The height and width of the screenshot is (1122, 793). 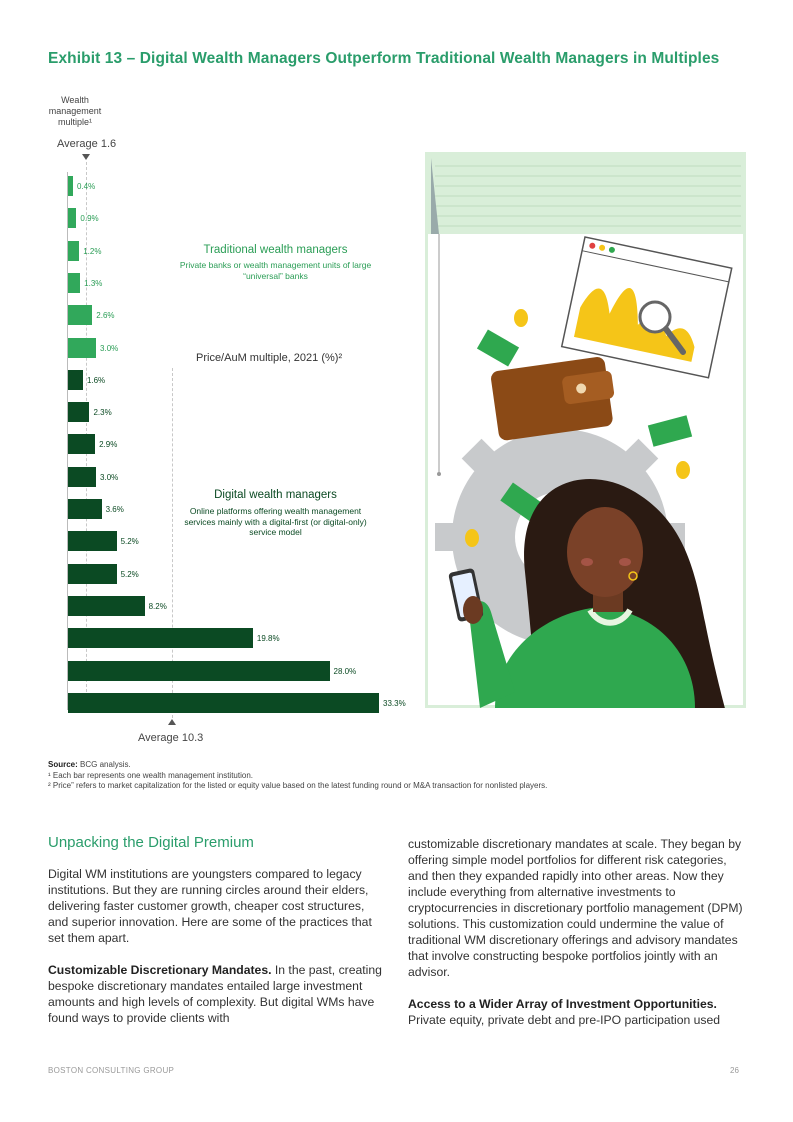 I want to click on legend-traditional-title: Traditional wealth managers, so click(x=275, y=250).